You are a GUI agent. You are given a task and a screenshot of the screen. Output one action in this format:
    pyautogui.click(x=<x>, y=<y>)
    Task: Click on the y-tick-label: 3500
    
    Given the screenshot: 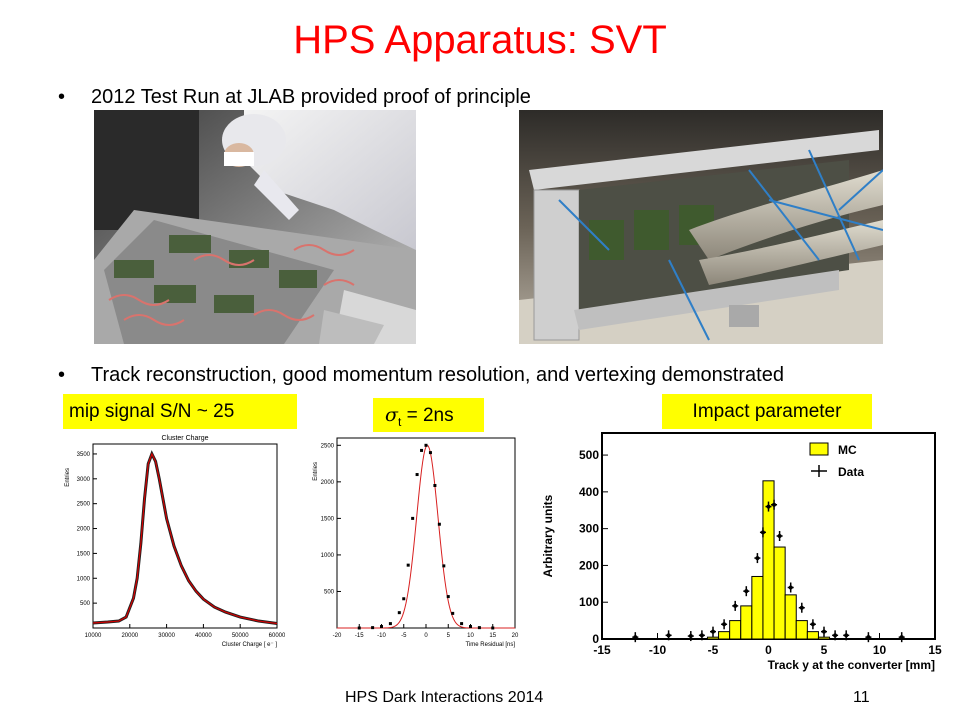 What is the action you would take?
    pyautogui.click(x=84, y=455)
    